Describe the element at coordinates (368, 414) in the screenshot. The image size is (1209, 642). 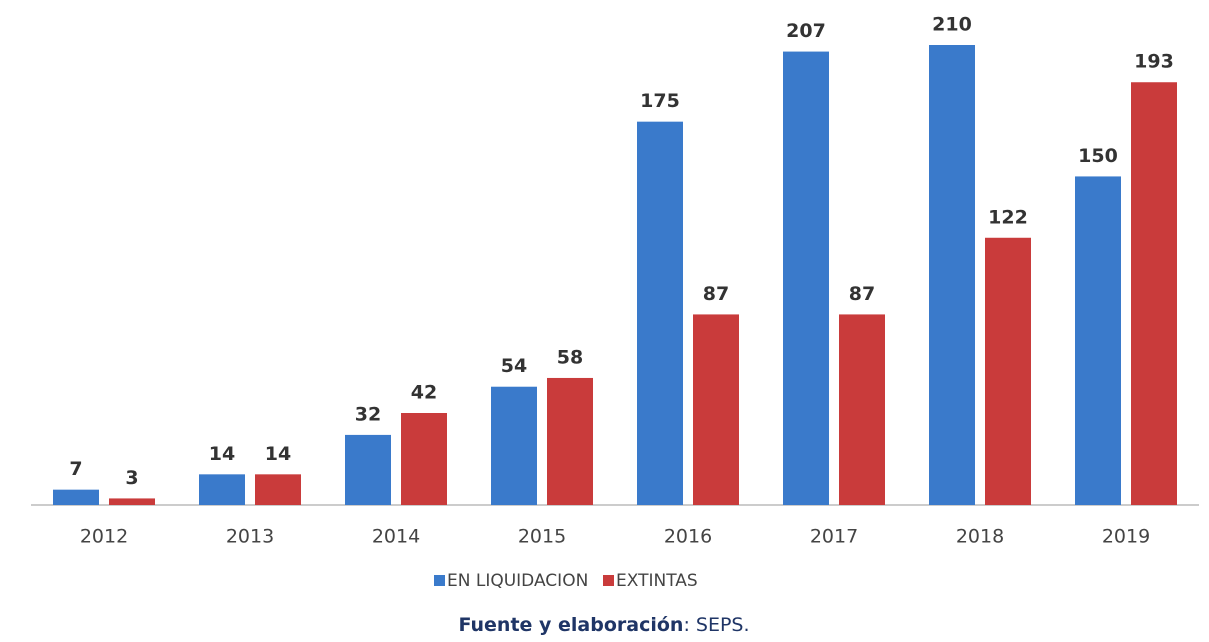
I see `data-label: 32` at that location.